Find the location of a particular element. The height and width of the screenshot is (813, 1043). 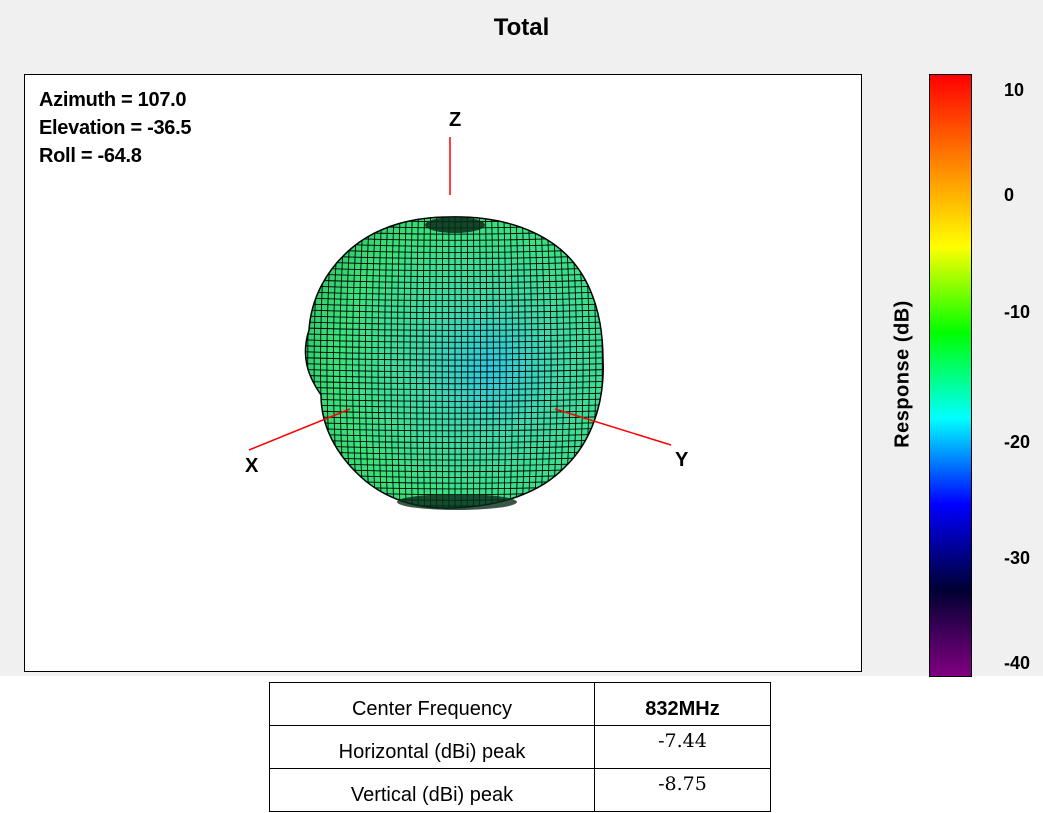

radiation-pattern-surface is located at coordinates (454, 363).